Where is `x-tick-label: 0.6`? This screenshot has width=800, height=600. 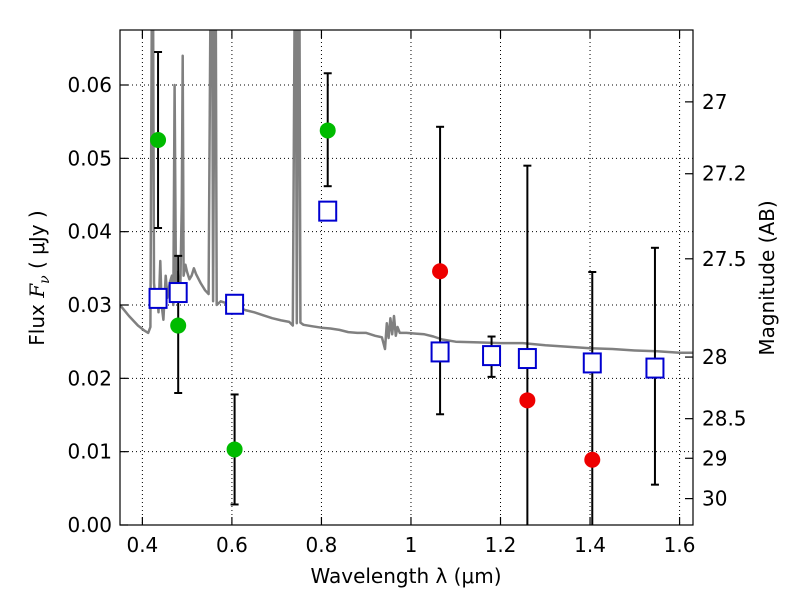
x-tick-label: 0.6 is located at coordinates (232, 545).